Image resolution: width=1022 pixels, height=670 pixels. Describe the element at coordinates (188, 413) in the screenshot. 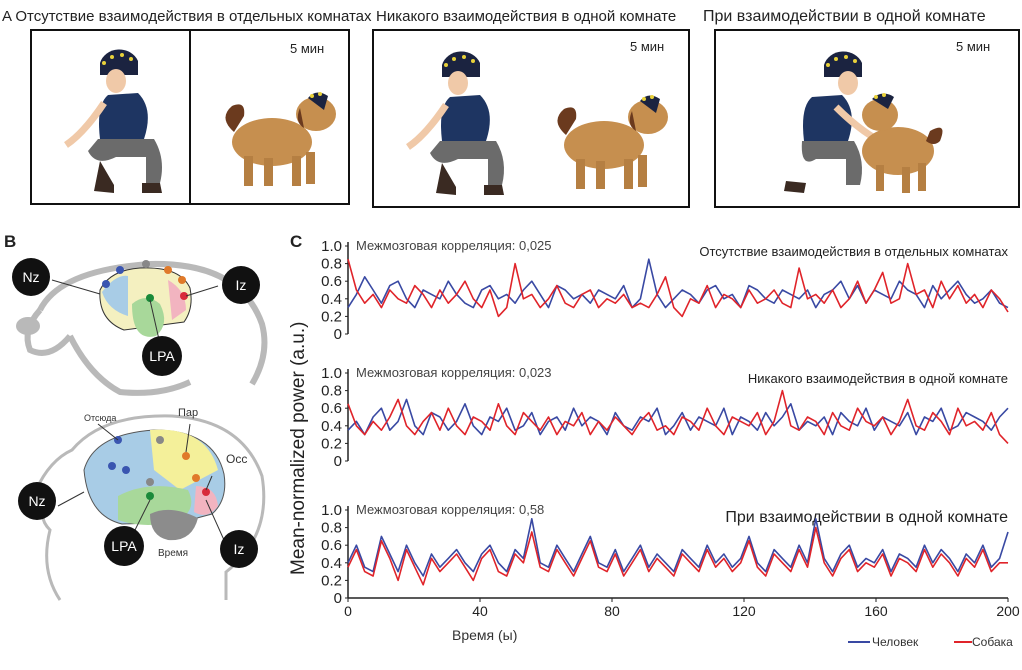

I see `region-label-parietal: Пар` at that location.